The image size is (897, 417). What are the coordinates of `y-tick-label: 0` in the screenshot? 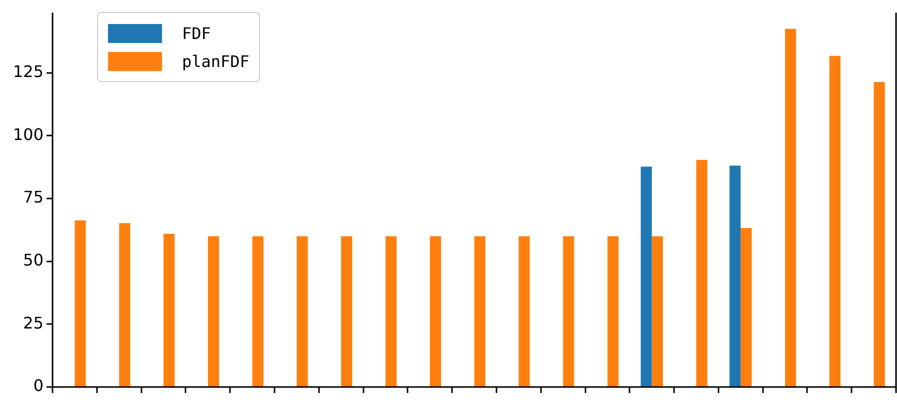 It's located at (38, 386).